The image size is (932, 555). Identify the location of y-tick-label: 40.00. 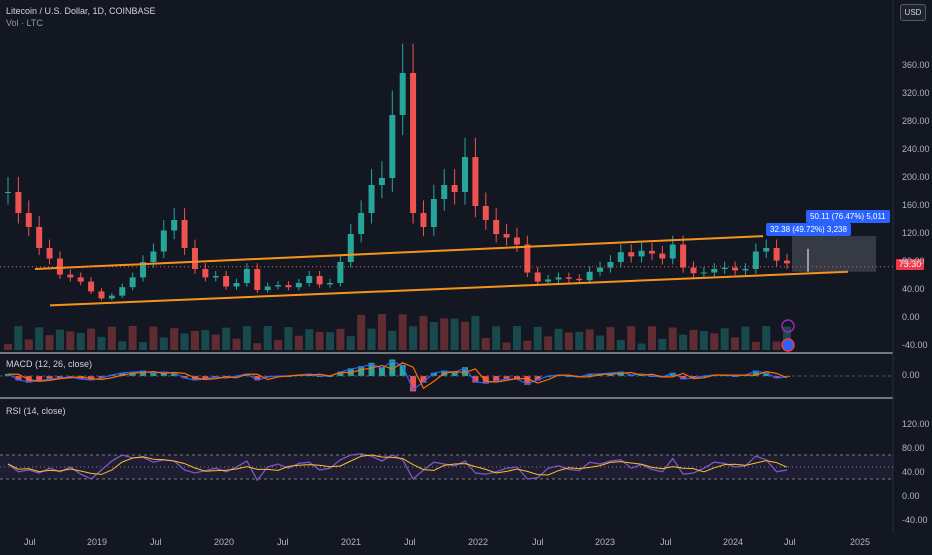
(913, 289).